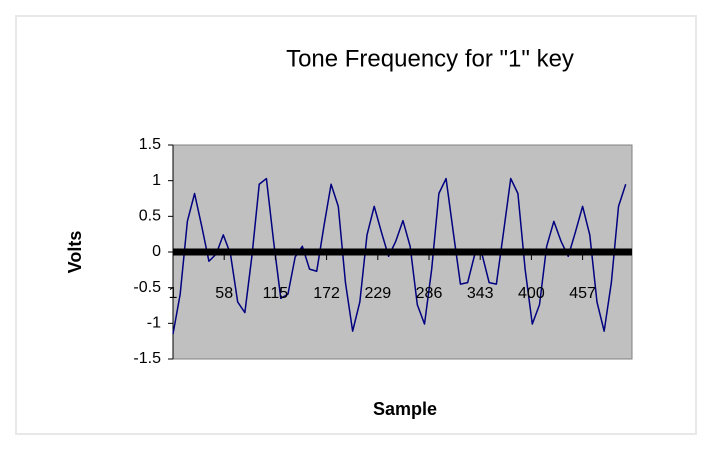 The width and height of the screenshot is (712, 450). I want to click on x-tick-label: 1, so click(173, 293).